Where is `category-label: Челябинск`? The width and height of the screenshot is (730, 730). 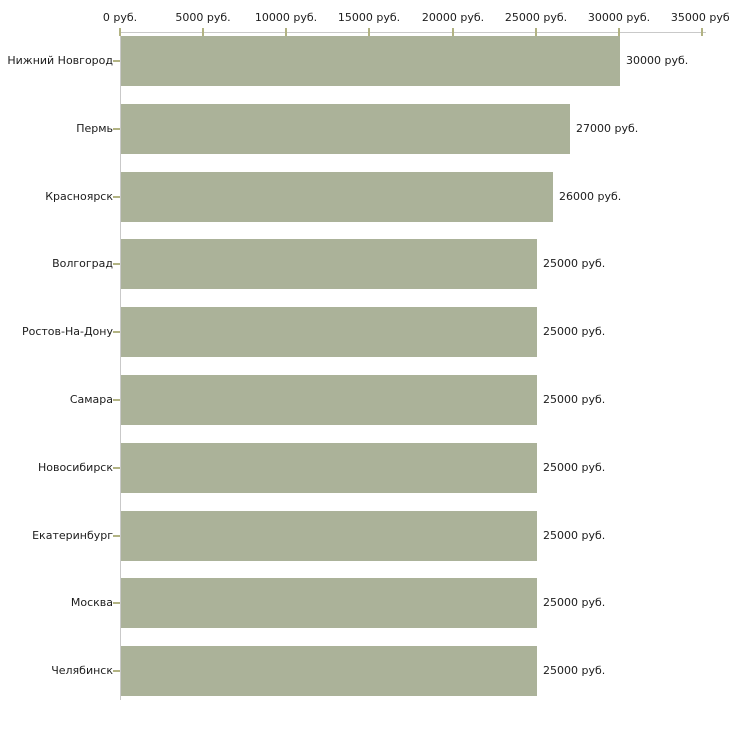
category-label: Челябинск is located at coordinates (82, 670).